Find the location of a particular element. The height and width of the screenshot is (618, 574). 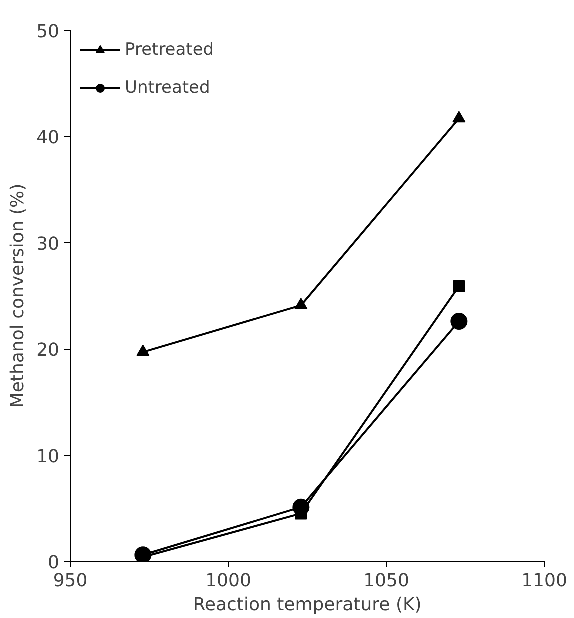

x-tick-label: 1050 is located at coordinates (387, 581).